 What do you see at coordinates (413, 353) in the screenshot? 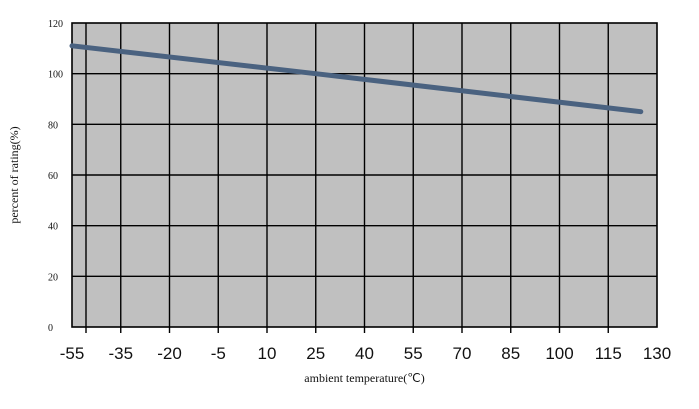
I see `x-tick-label: 55` at bounding box center [413, 353].